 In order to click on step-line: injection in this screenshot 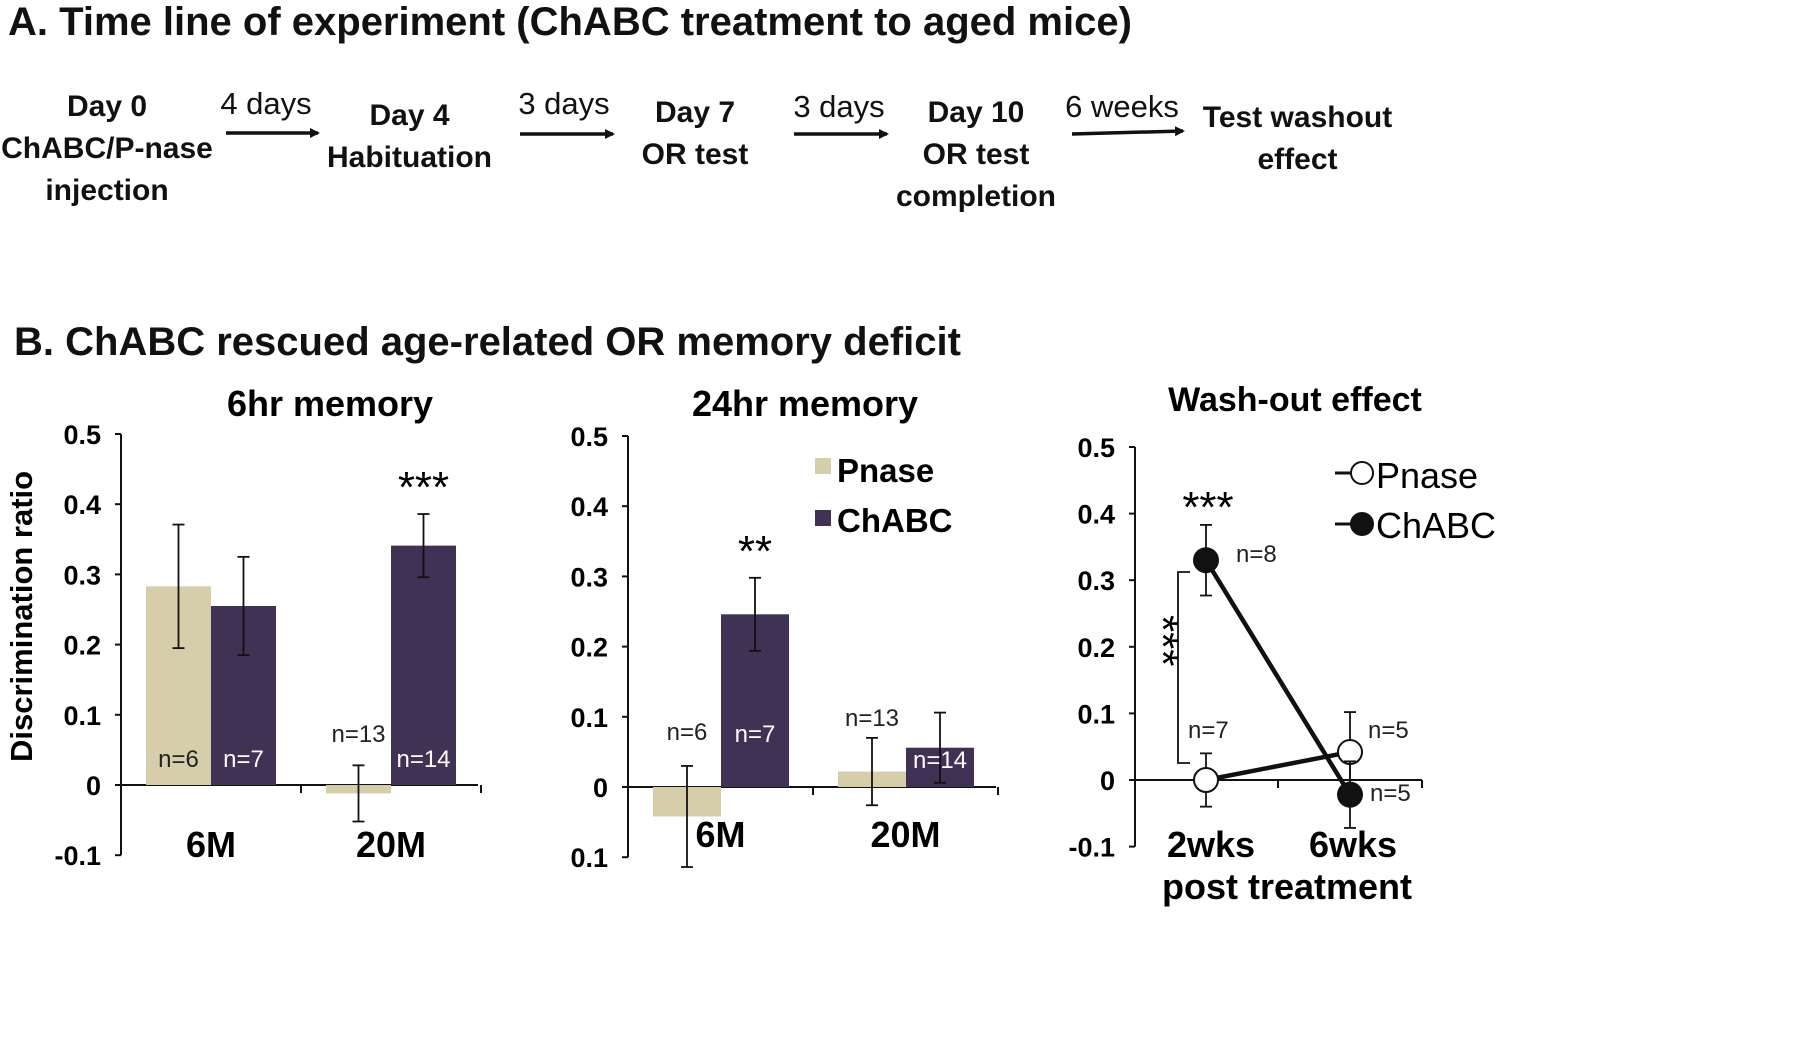, I will do `click(107, 190)`.